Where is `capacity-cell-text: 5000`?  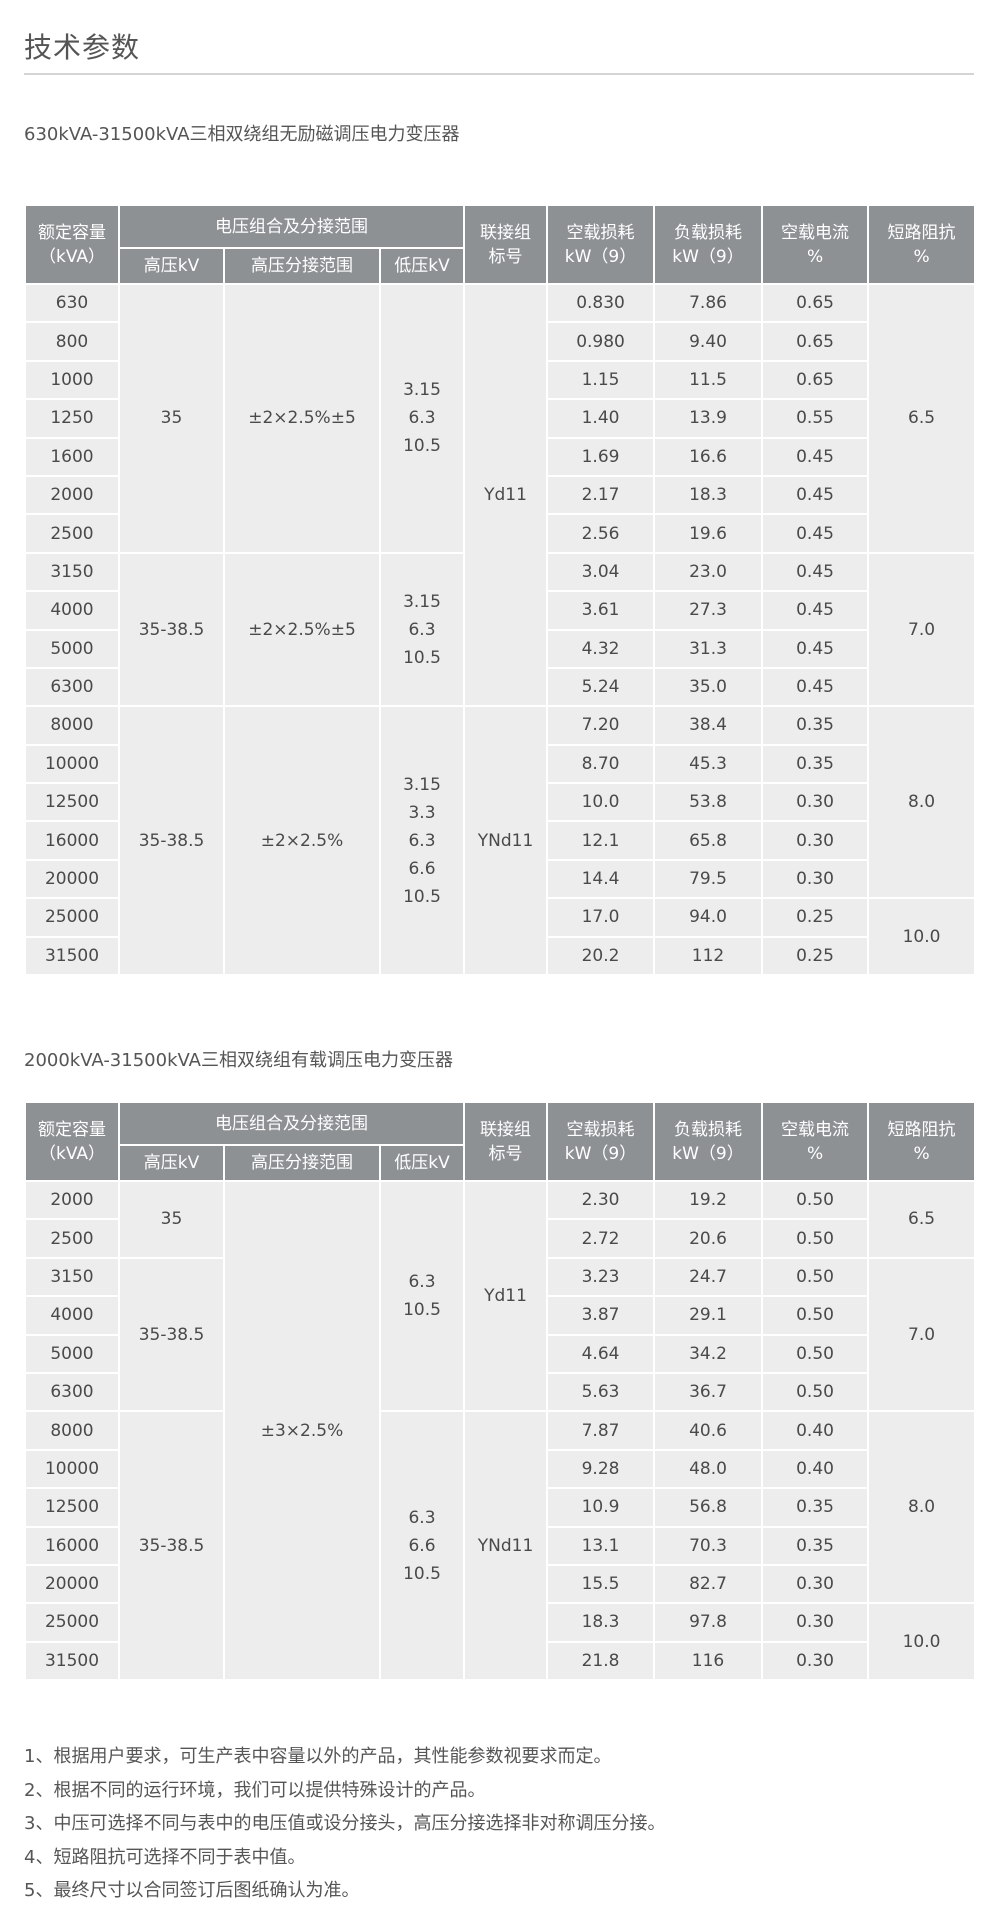 capacity-cell-text: 5000 is located at coordinates (72, 1353).